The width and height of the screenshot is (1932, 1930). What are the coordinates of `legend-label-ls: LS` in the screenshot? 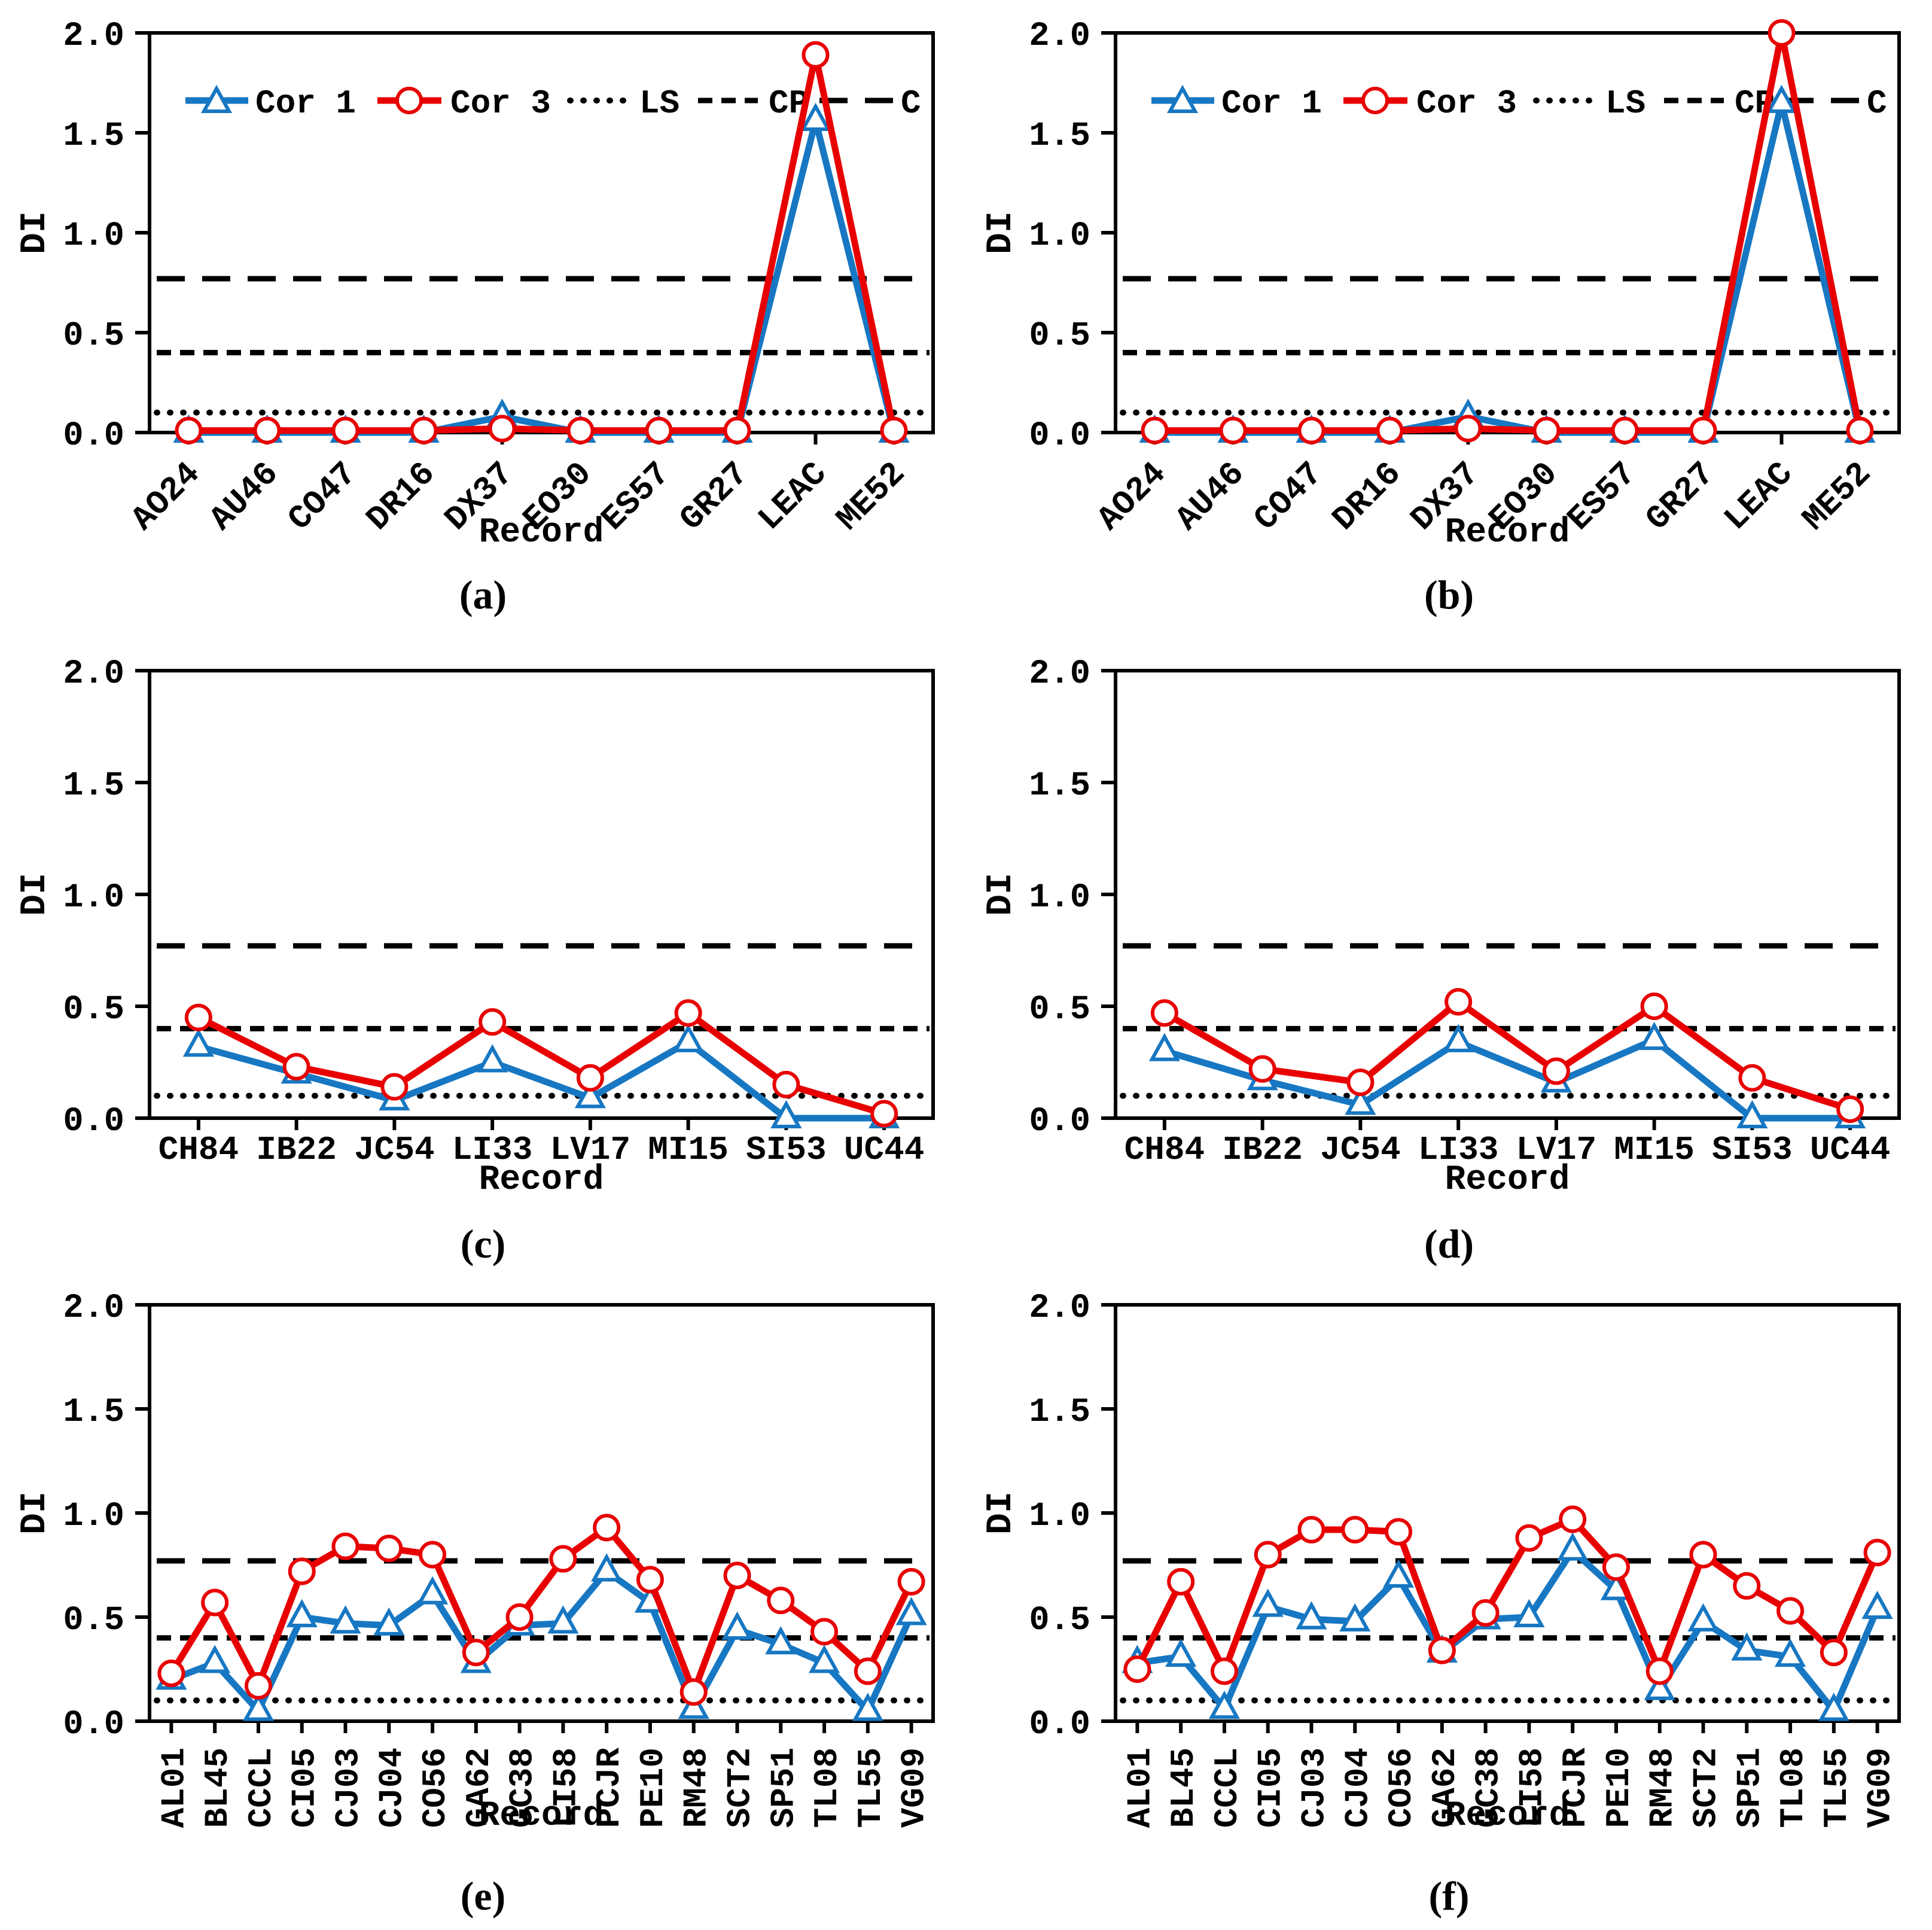 It's located at (1625, 103).